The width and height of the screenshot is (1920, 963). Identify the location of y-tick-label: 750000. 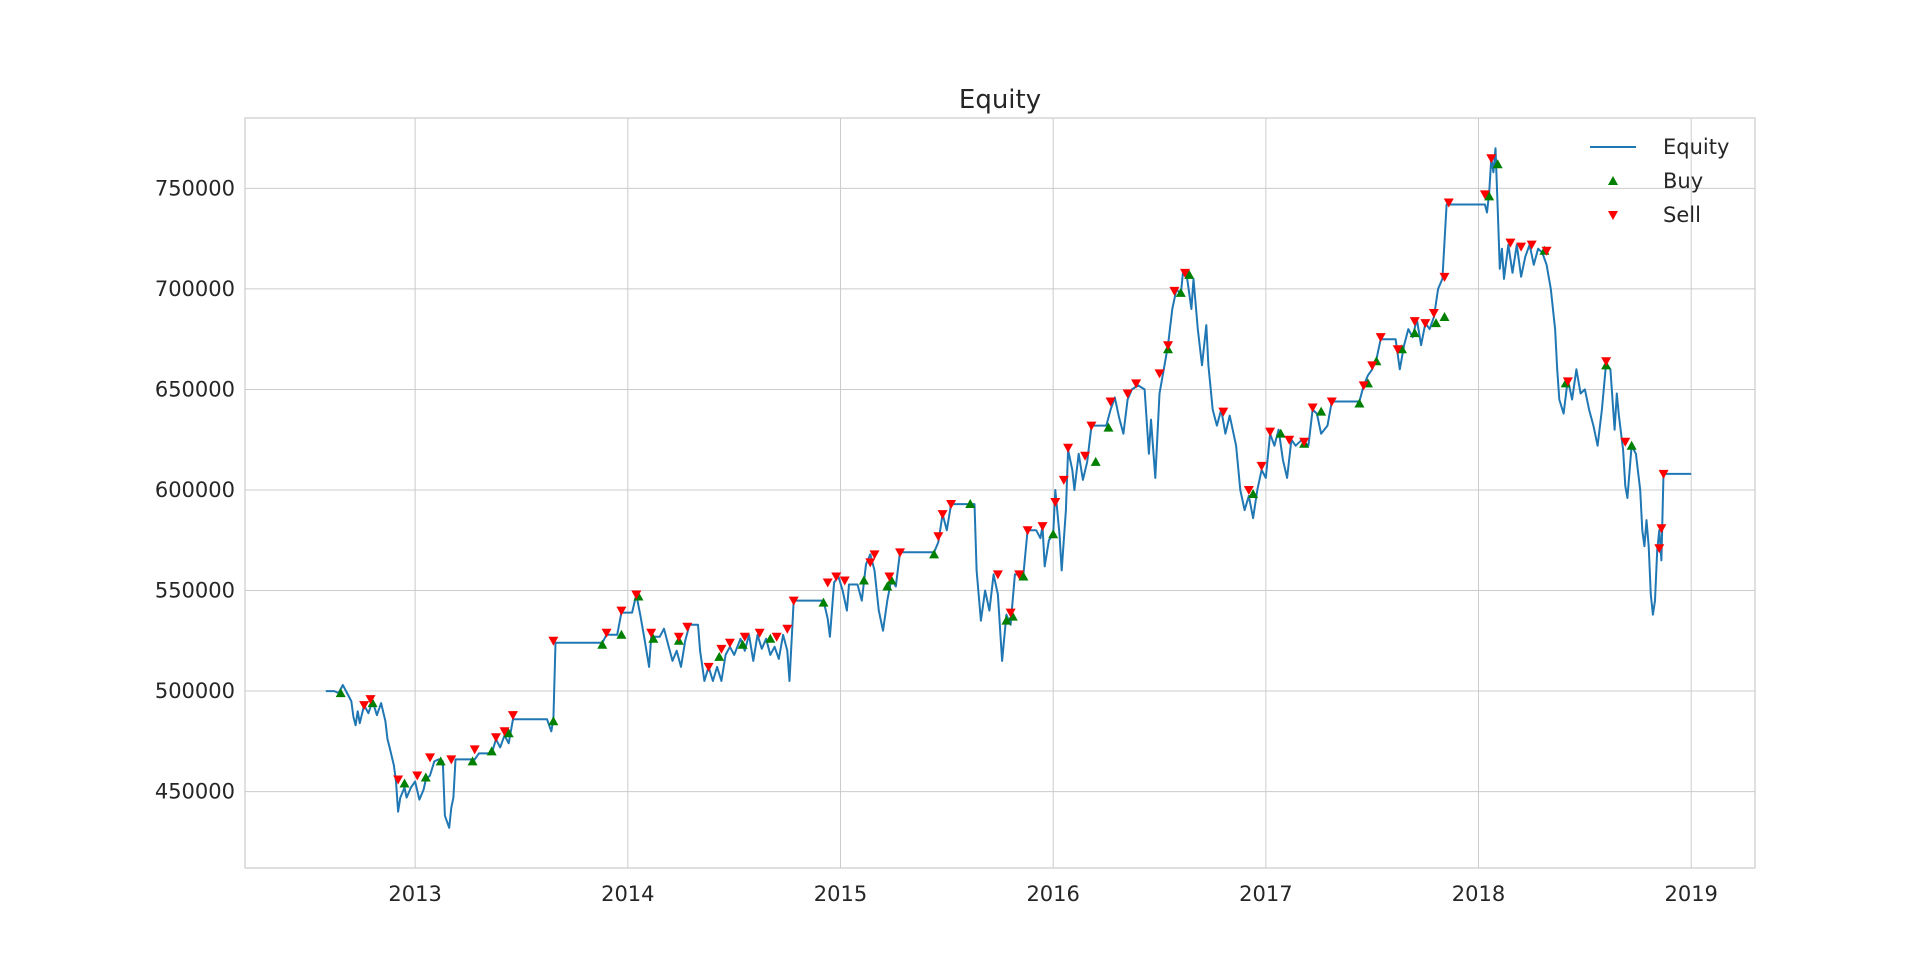
(195, 188).